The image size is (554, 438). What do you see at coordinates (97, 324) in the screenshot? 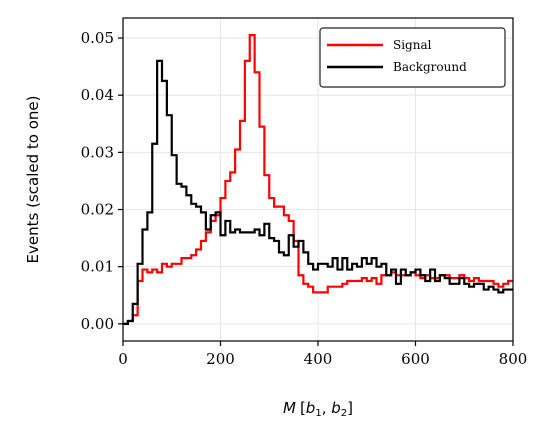
I see `y-tick-label: 0.00` at bounding box center [97, 324].